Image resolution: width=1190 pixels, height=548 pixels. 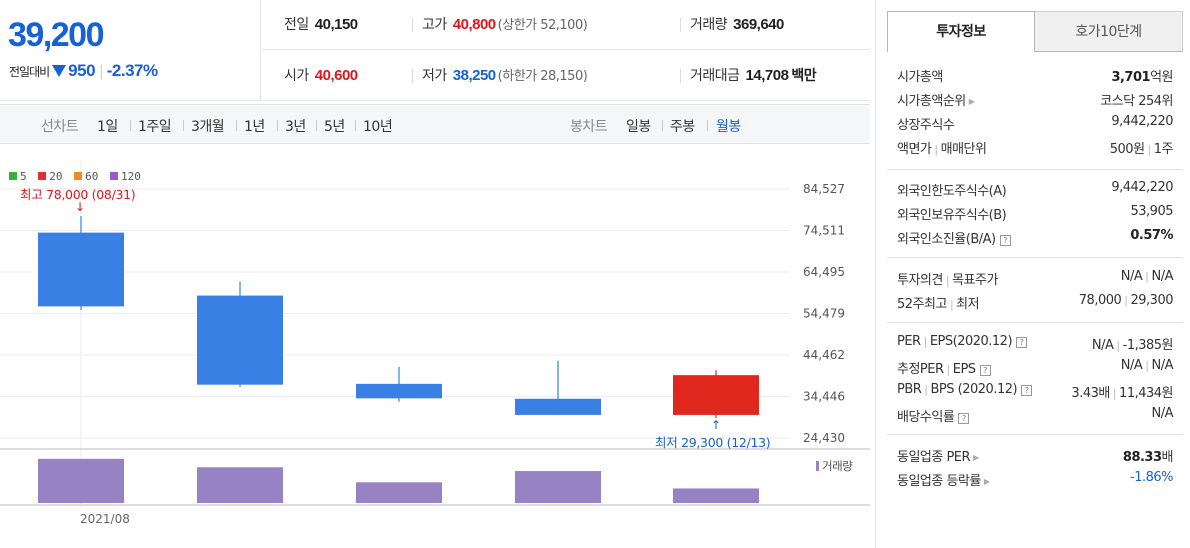 I want to click on line-chart-label: 선차트, so click(x=60, y=127).